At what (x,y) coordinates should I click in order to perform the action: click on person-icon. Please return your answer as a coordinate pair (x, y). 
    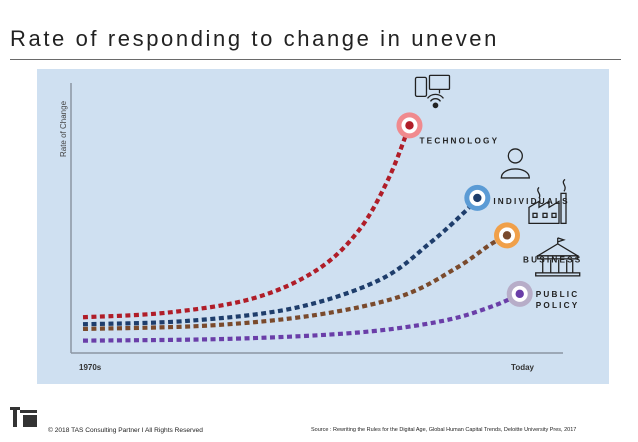
    Looking at the image, I should click on (515, 163).